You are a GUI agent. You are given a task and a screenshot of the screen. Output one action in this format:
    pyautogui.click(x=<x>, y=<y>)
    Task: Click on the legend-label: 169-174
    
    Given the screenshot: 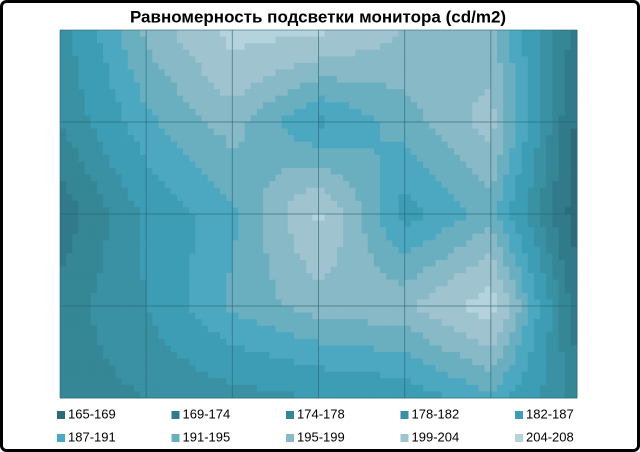 What is the action you would take?
    pyautogui.click(x=207, y=413)
    